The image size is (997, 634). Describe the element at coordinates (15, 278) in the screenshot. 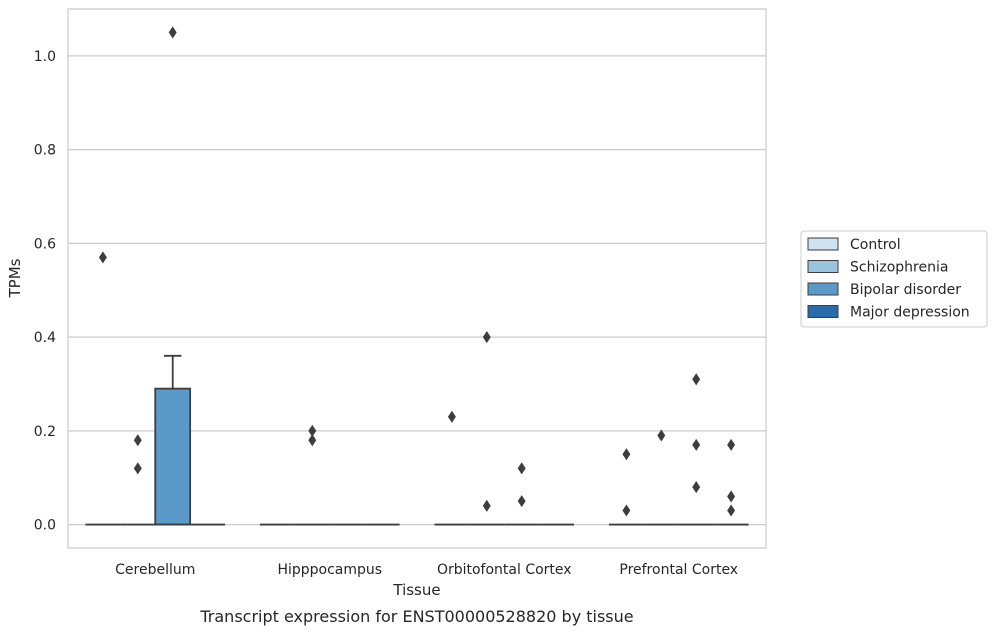

I see `y-axis-title: TPMs` at that location.